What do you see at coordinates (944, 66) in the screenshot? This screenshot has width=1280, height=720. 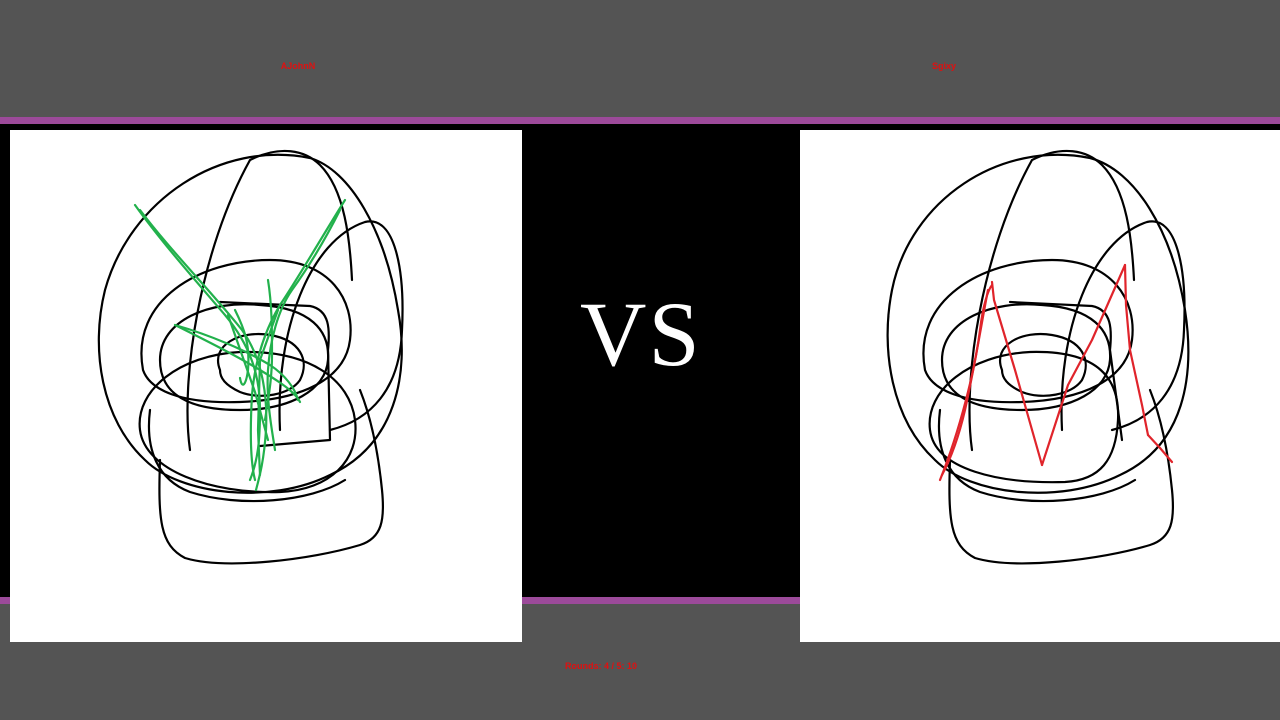 I see `player-right-name: Sgixy` at bounding box center [944, 66].